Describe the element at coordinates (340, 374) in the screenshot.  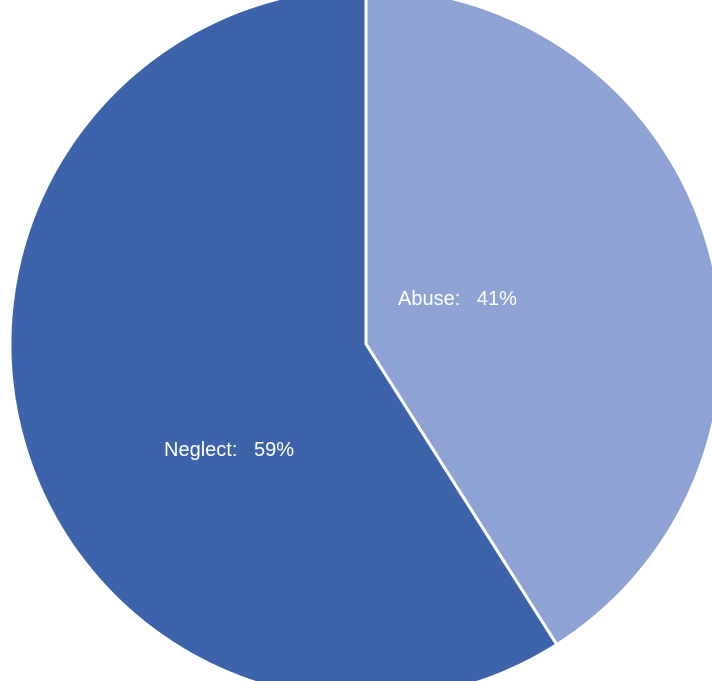
I see `pie-labels: Abuse: 41% Neglect: 59%` at that location.